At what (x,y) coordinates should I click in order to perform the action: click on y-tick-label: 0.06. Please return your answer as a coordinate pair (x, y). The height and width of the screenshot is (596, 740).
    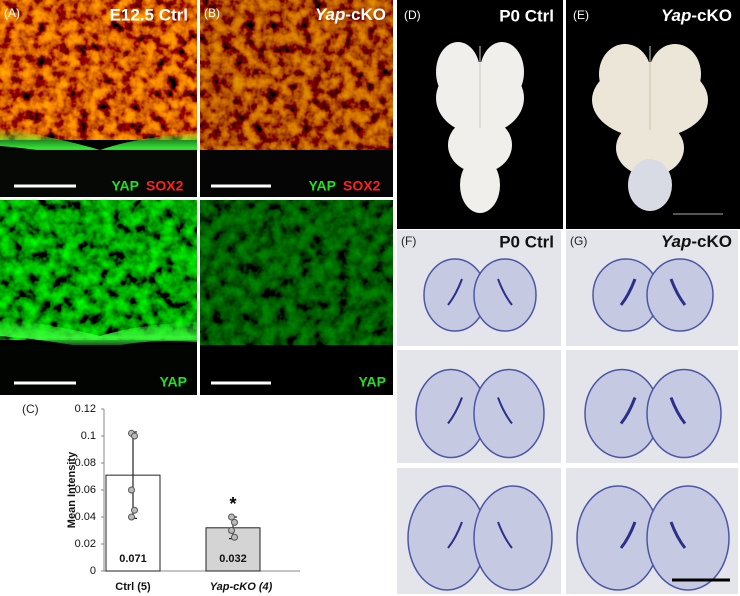
    Looking at the image, I should click on (85, 490).